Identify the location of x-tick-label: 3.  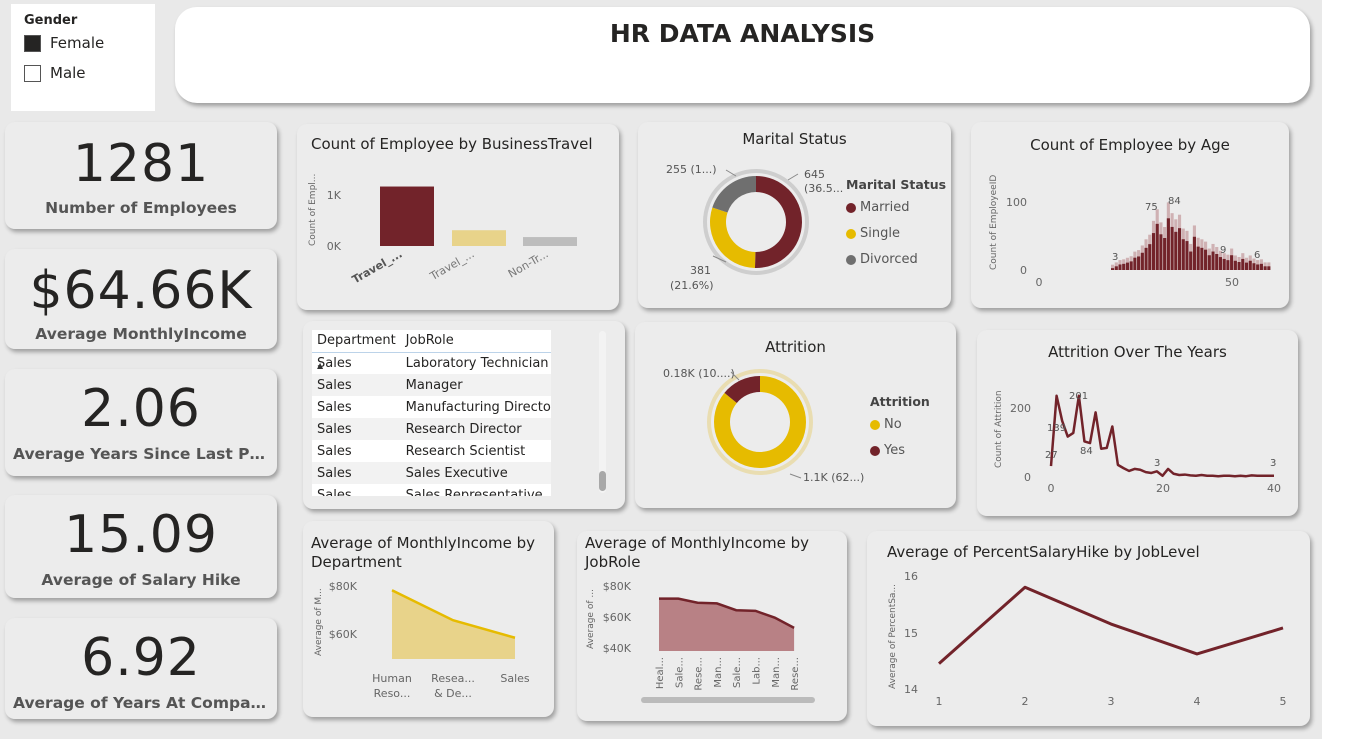
(1111, 701).